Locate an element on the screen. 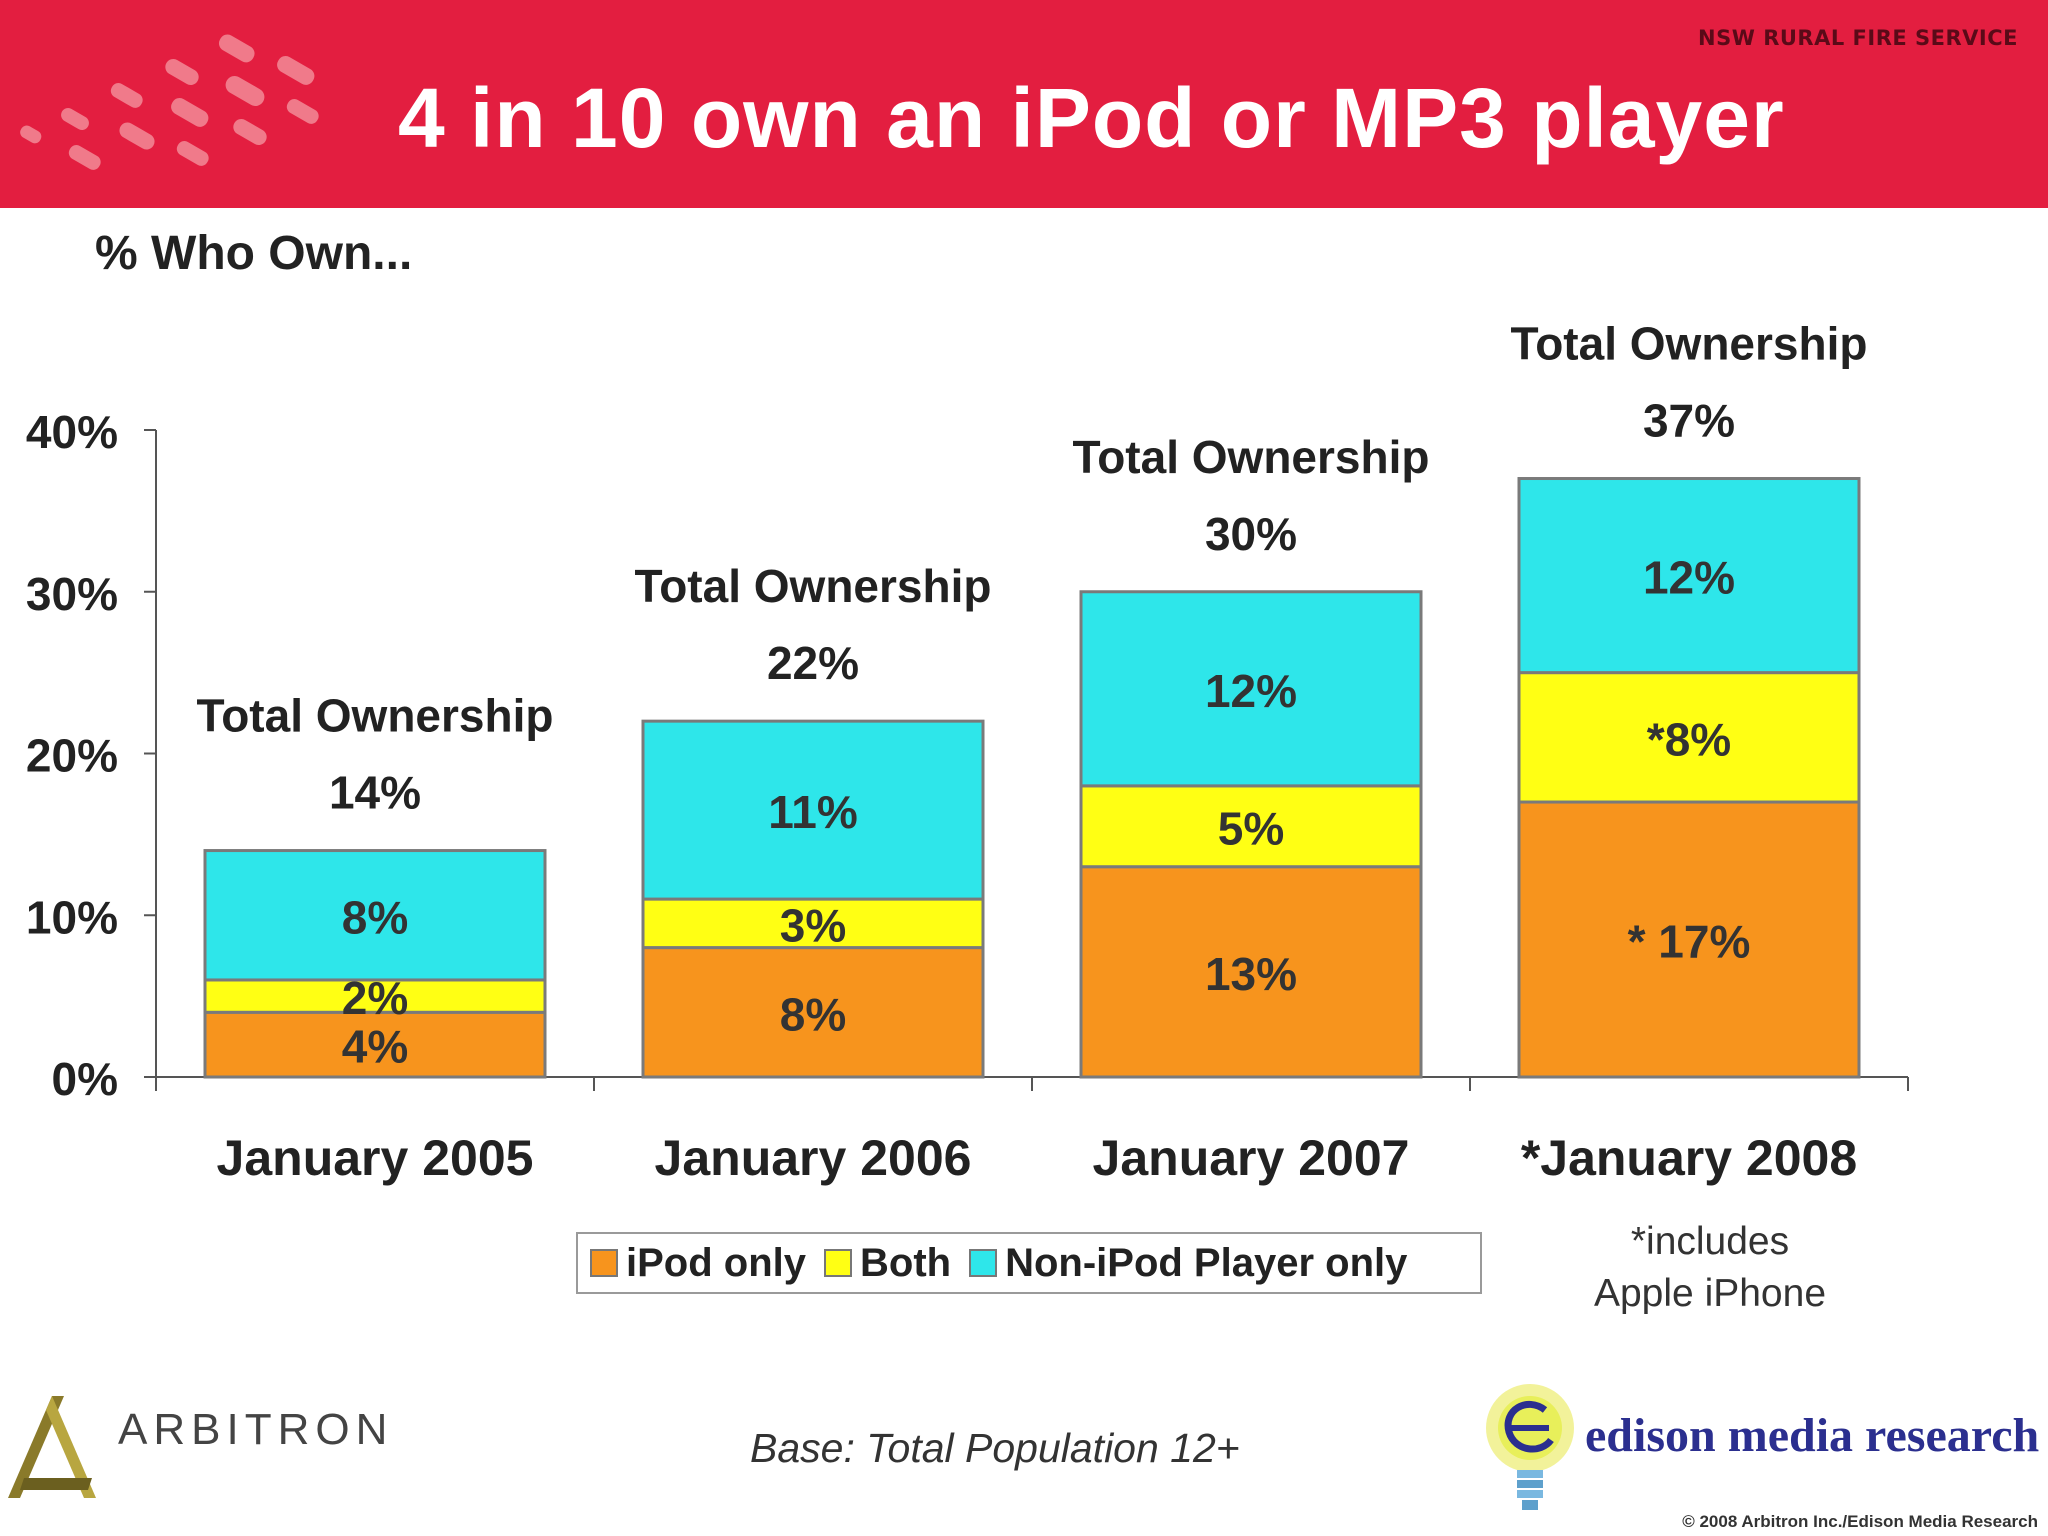  legend-label-ipod-only: iPod only is located at coordinates (716, 1262).